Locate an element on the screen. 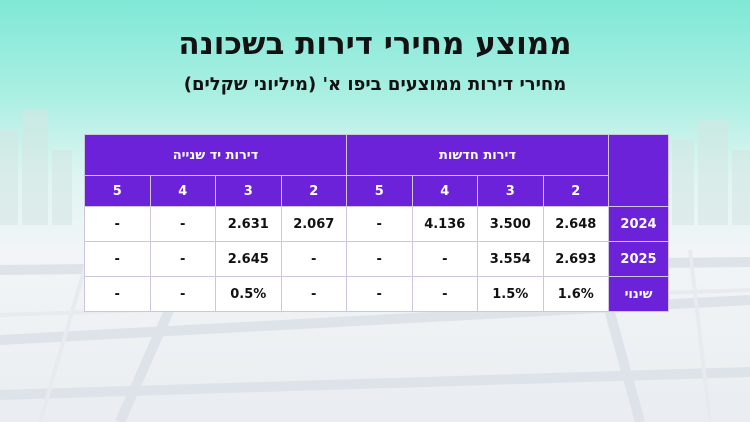  rooms-header-used-4: 4 is located at coordinates (182, 191).